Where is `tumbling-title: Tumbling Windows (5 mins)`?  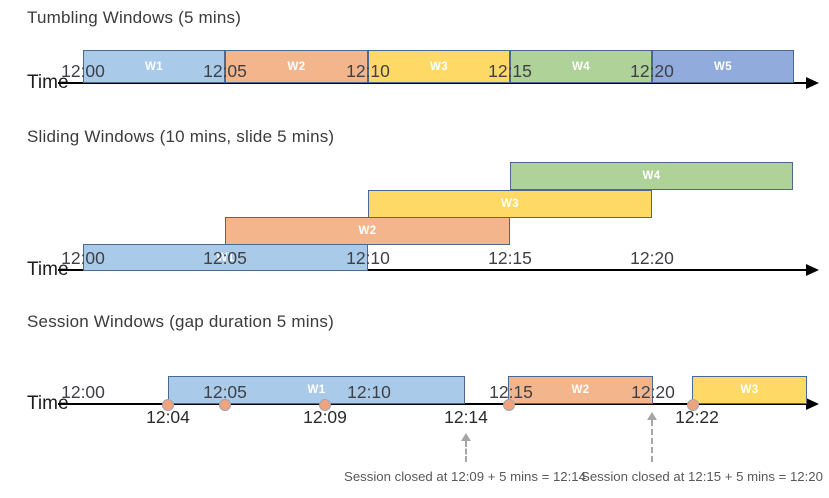
tumbling-title: Tumbling Windows (5 mins) is located at coordinates (134, 17).